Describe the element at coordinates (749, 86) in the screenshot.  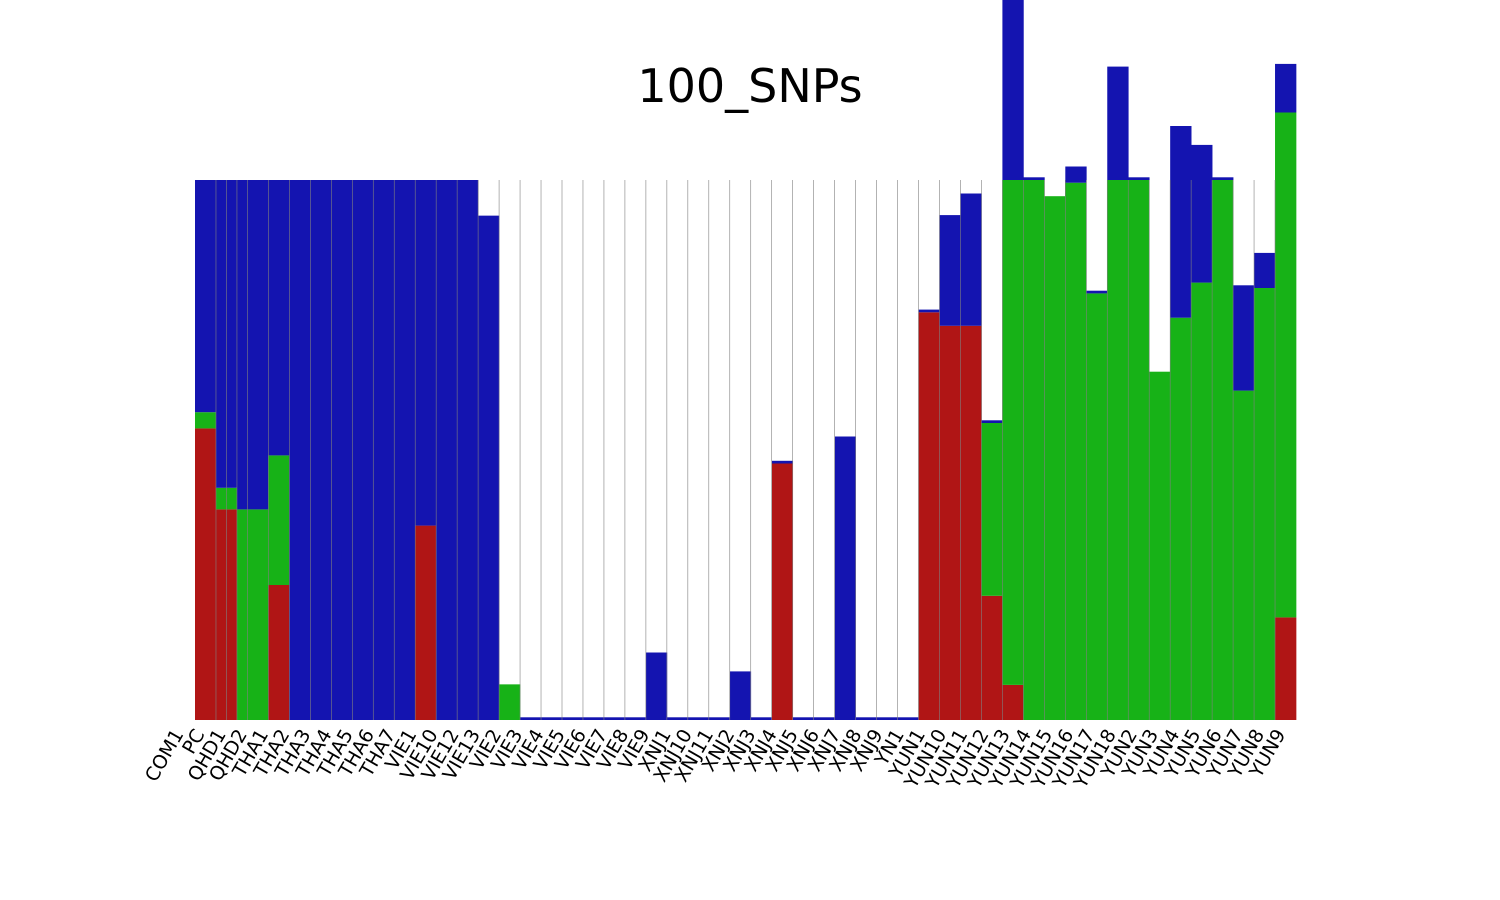
I see `chart-title: 100_SNPs` at that location.